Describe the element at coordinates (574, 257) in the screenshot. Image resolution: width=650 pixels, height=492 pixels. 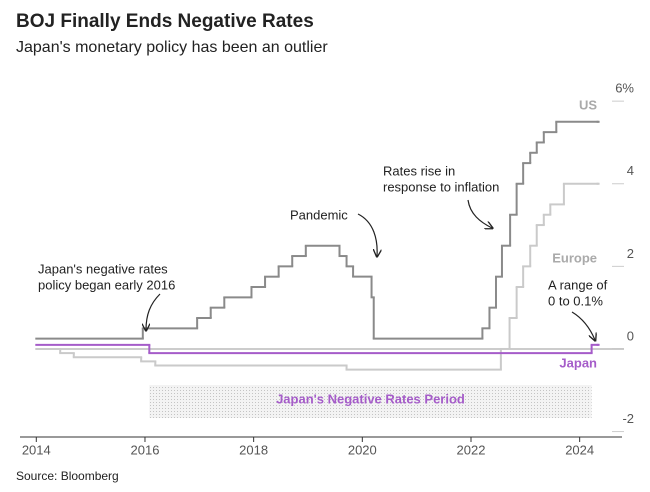
I see `series-label: Europe` at that location.